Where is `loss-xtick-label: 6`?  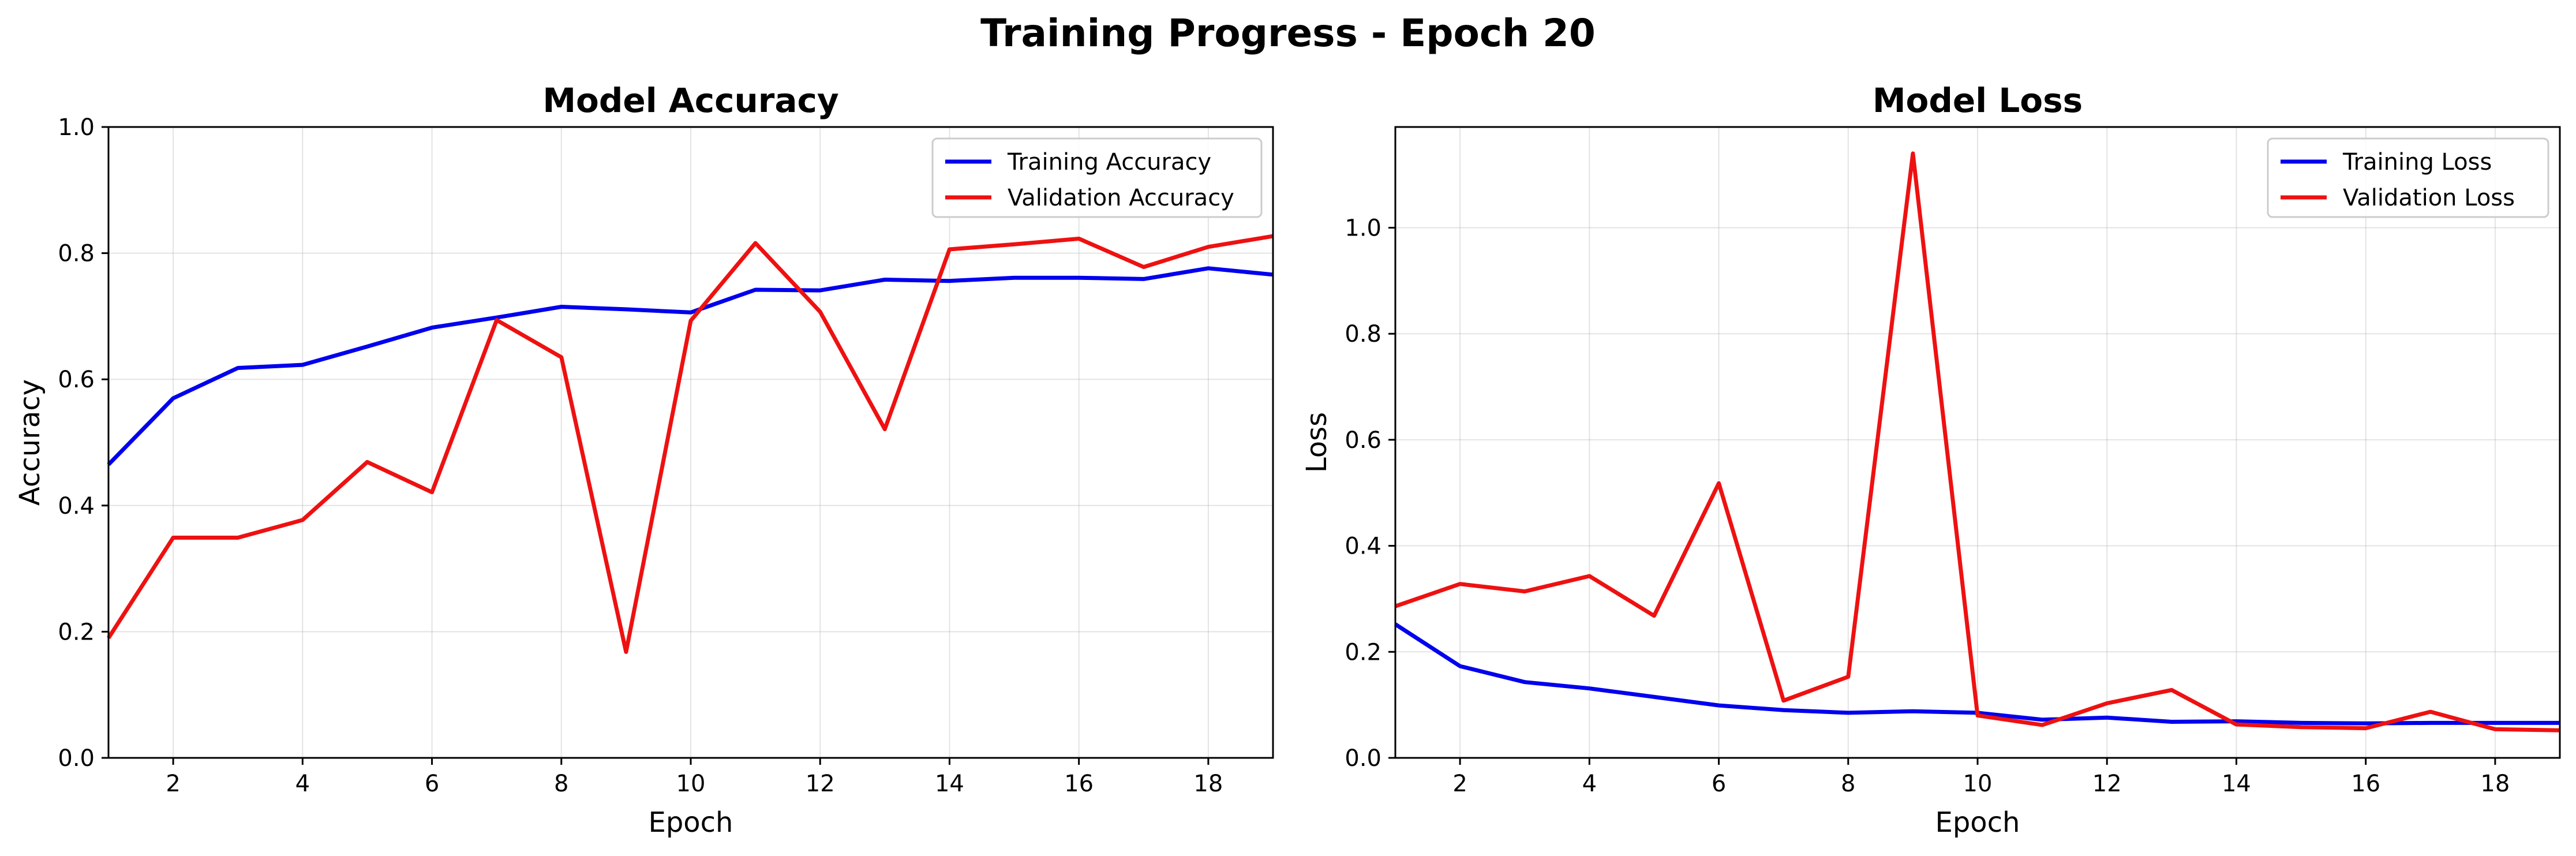
loss-xtick-label: 6 is located at coordinates (1719, 784).